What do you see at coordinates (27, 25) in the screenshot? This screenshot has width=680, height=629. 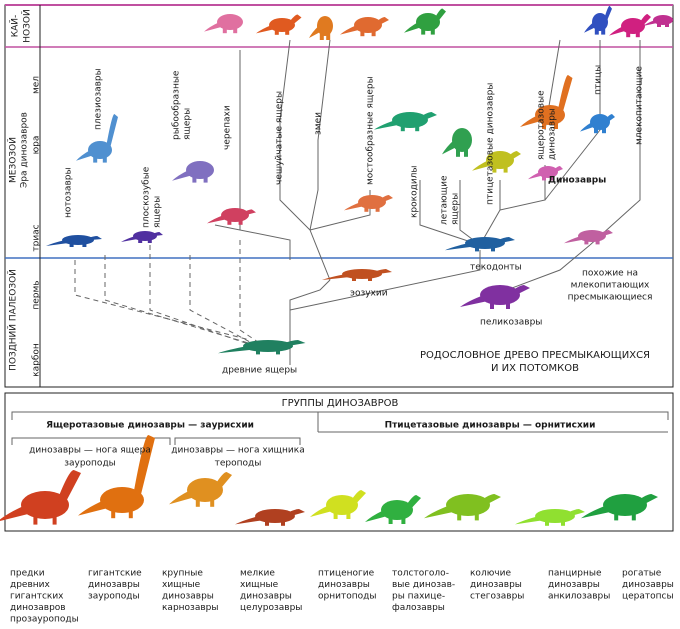 I see `era-label: НОЗОЙ` at bounding box center [27, 25].